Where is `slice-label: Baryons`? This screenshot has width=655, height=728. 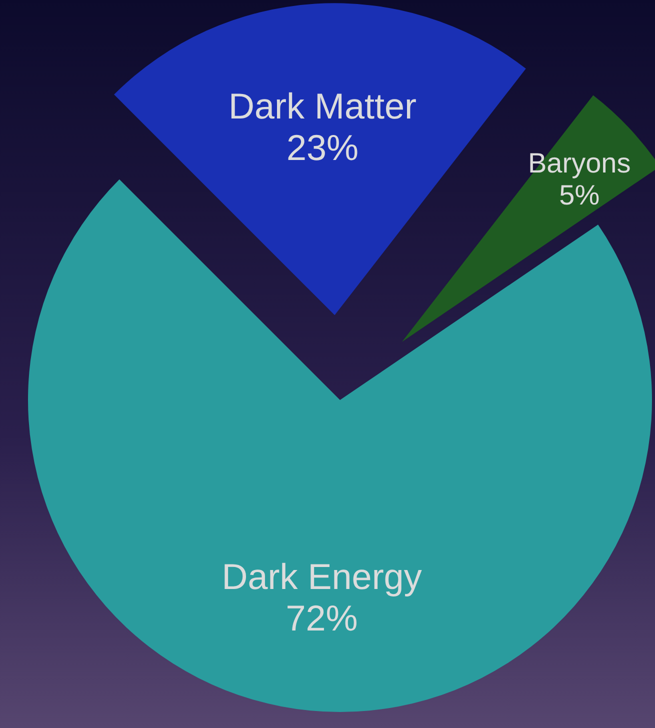
slice-label: Baryons is located at coordinates (579, 162).